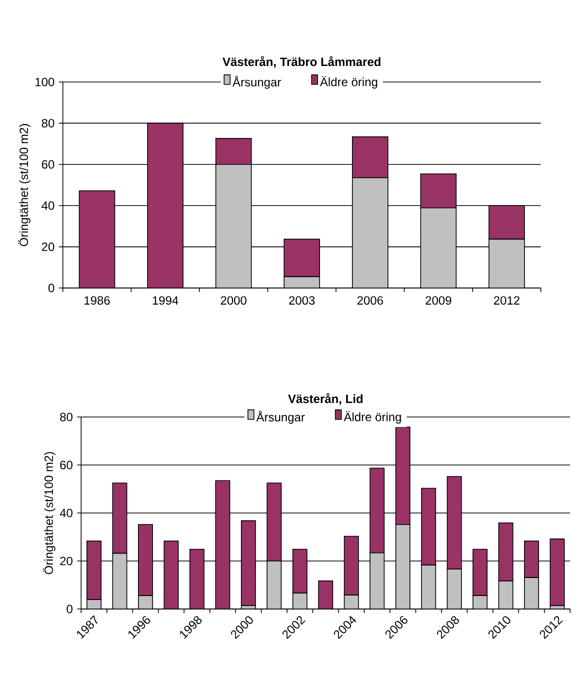 The width and height of the screenshot is (588, 677). What do you see at coordinates (370, 300) in the screenshot?
I see `x-tick-label: 2006` at bounding box center [370, 300].